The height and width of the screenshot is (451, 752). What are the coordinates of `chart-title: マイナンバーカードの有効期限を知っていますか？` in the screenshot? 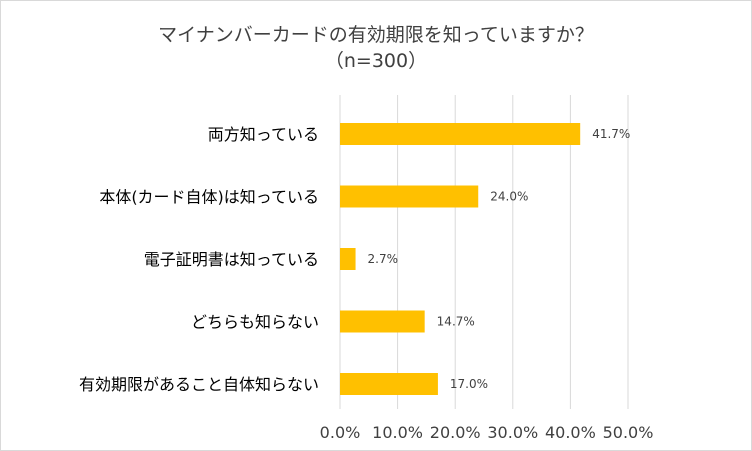 It's located at (376, 35).